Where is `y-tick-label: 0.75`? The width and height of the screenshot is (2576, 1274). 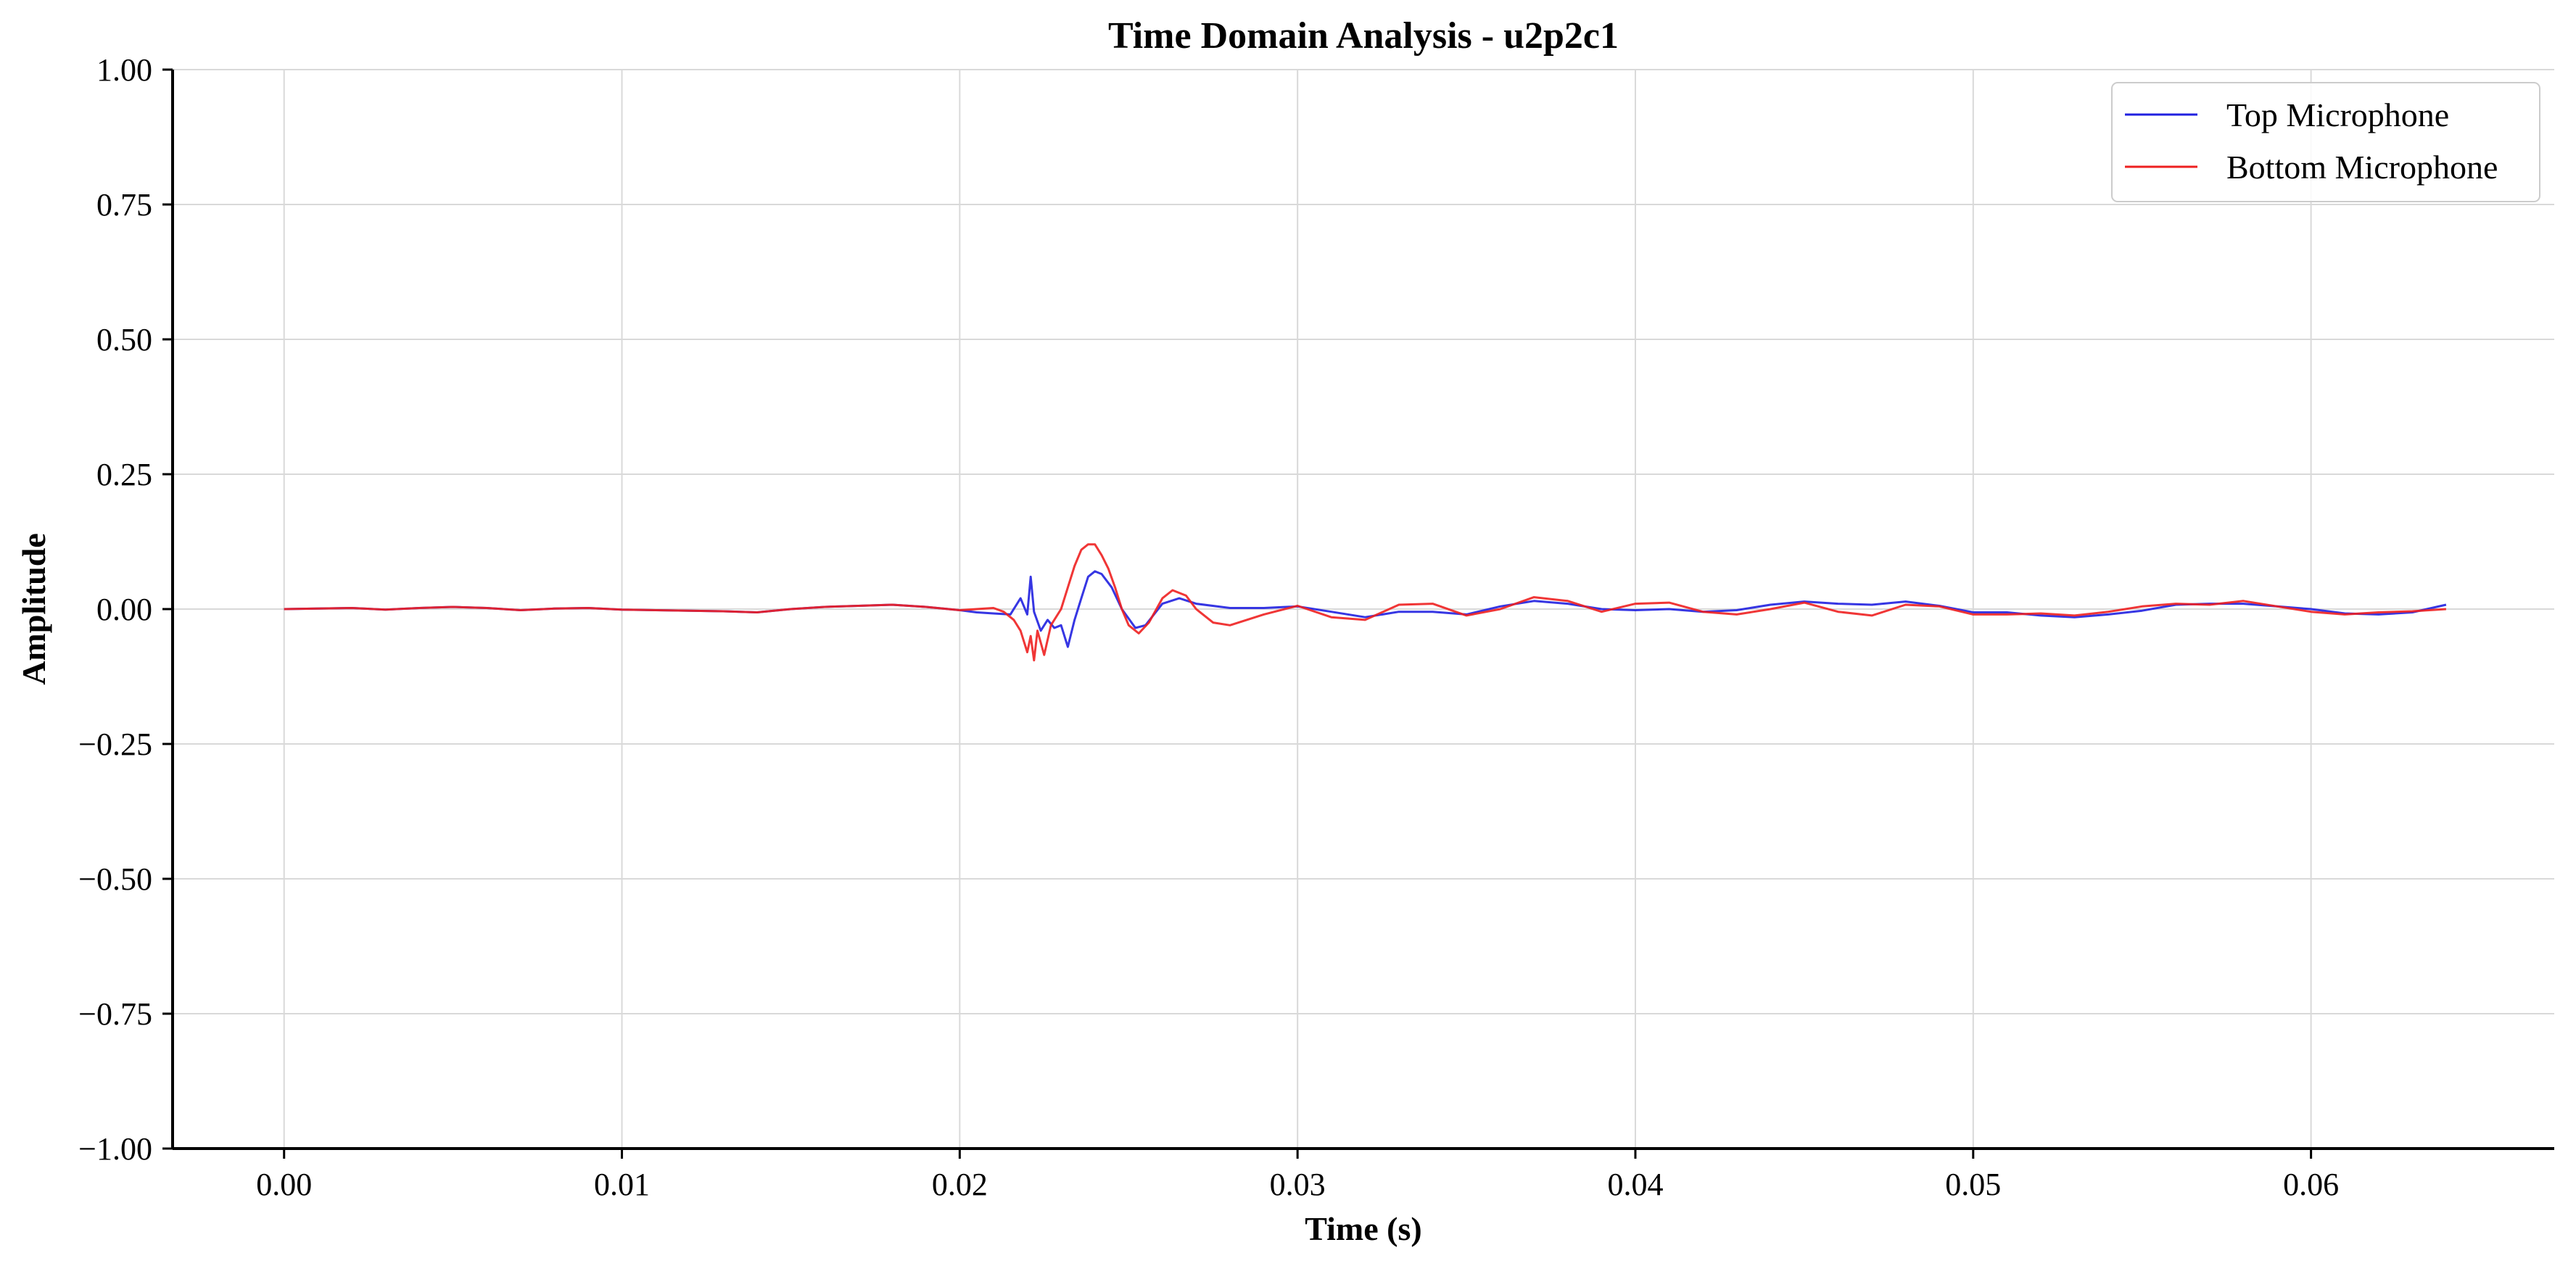
y-tick-label: 0.75 is located at coordinates (124, 205).